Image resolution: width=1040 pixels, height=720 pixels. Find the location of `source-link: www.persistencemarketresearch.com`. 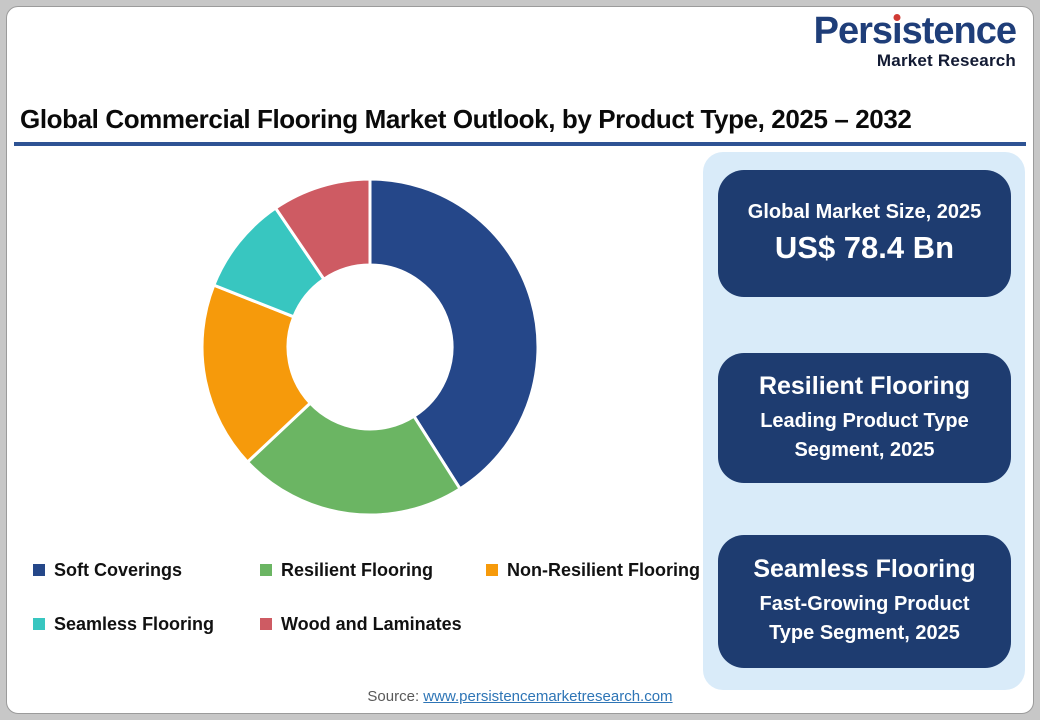

source-link: www.persistencemarketresearch.com is located at coordinates (548, 696).